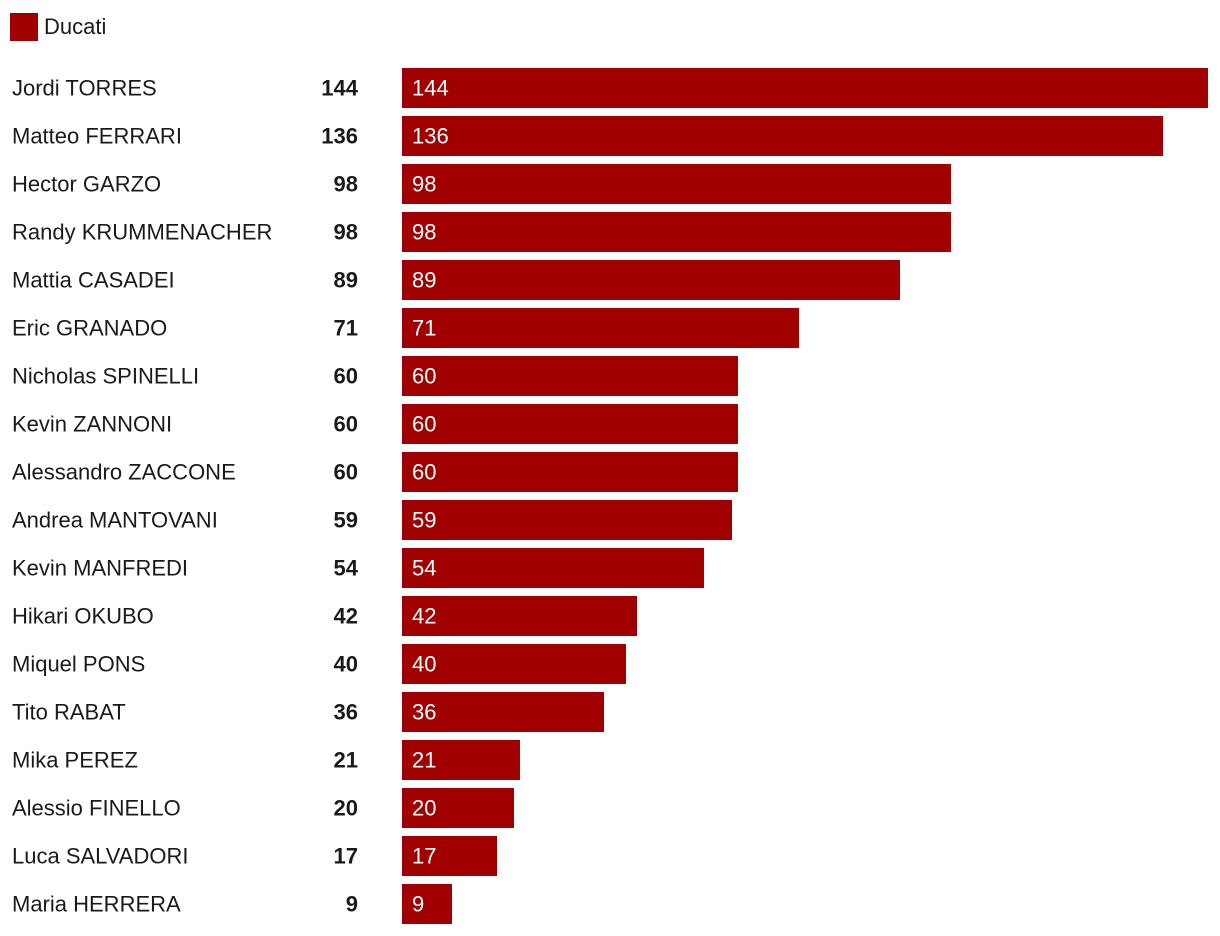 Image resolution: width=1220 pixels, height=936 pixels. I want to click on category-label: Jordi TORRES, so click(84, 88).